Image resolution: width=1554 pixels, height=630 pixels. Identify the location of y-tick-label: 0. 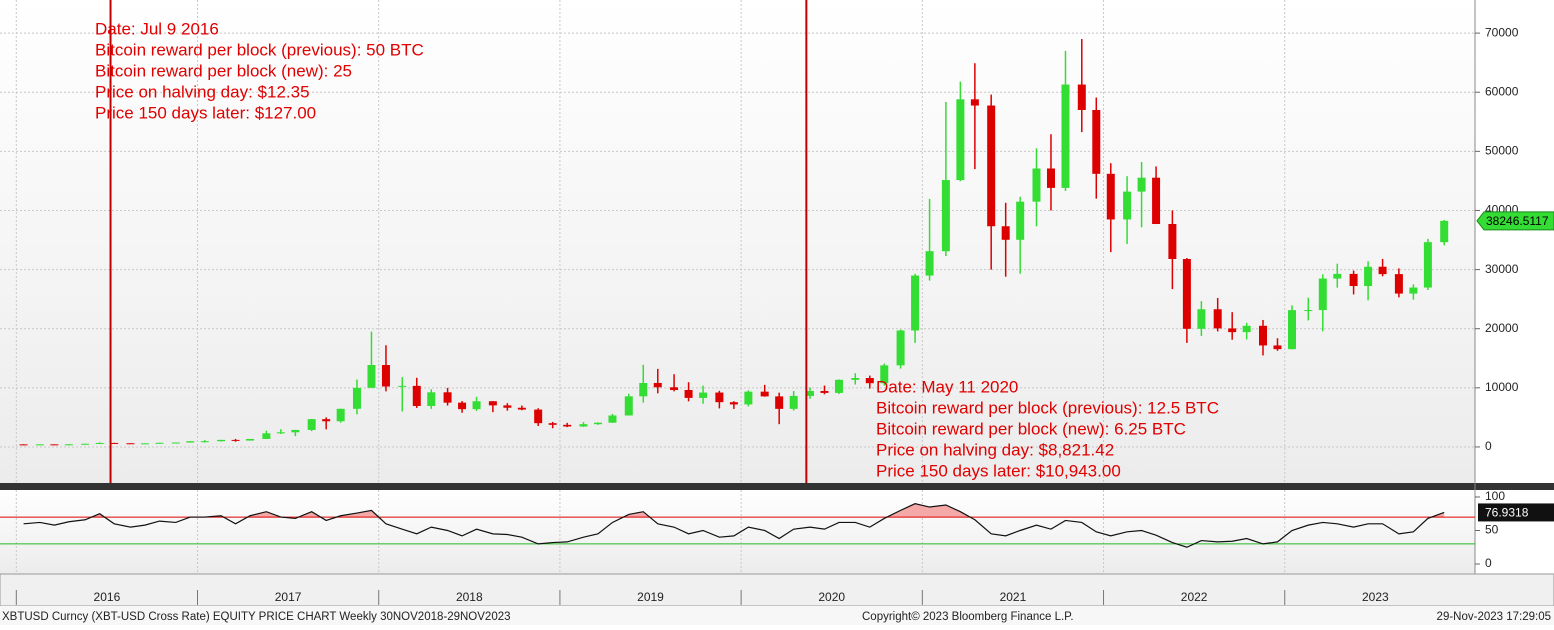
(1488, 446).